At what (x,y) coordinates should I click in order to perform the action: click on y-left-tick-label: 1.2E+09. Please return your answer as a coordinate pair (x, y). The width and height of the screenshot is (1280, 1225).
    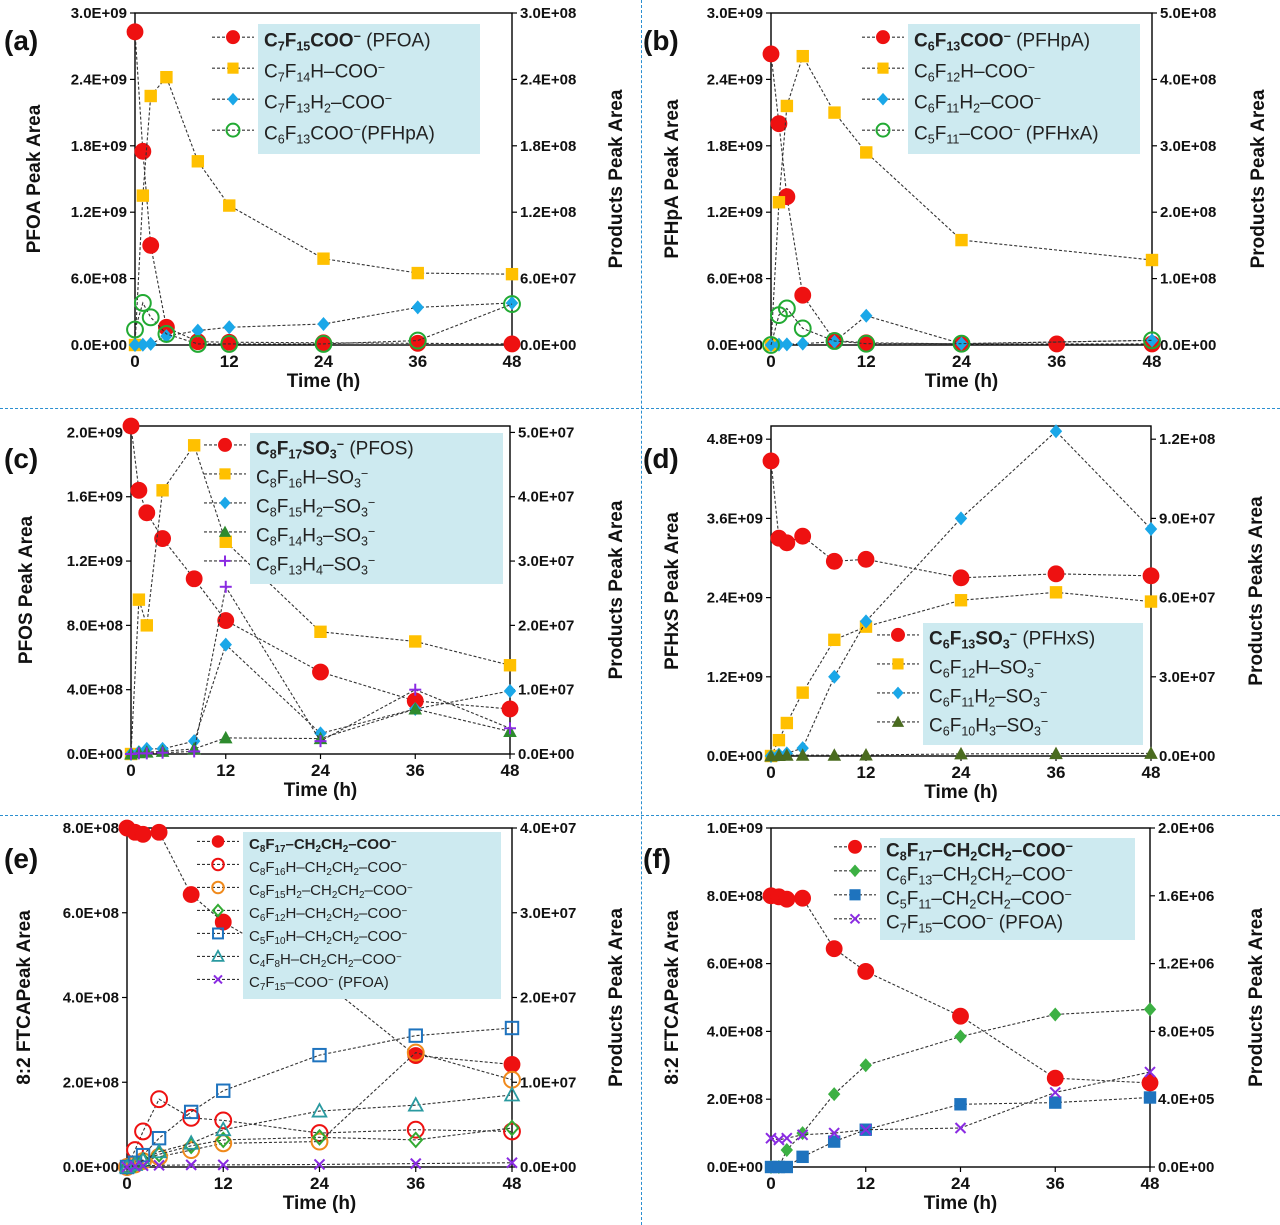
    Looking at the image, I should click on (735, 677).